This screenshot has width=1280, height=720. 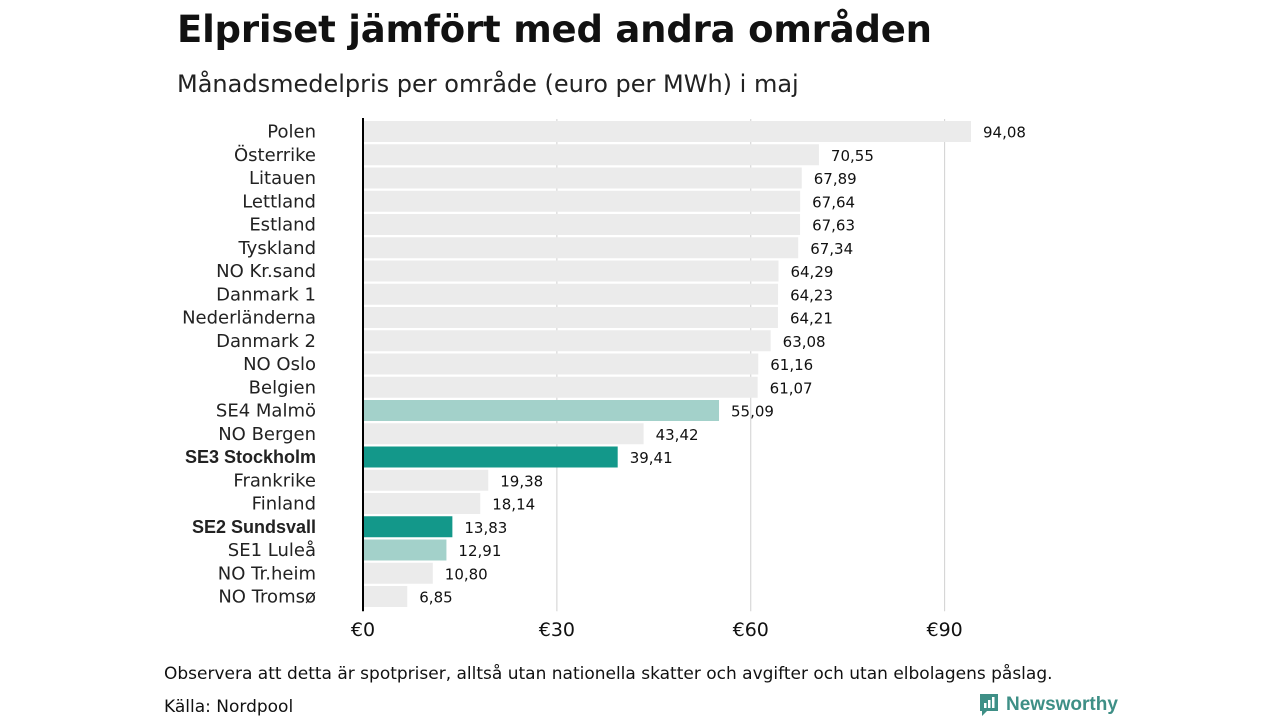 I want to click on value-label: 12,91, so click(x=479, y=551).